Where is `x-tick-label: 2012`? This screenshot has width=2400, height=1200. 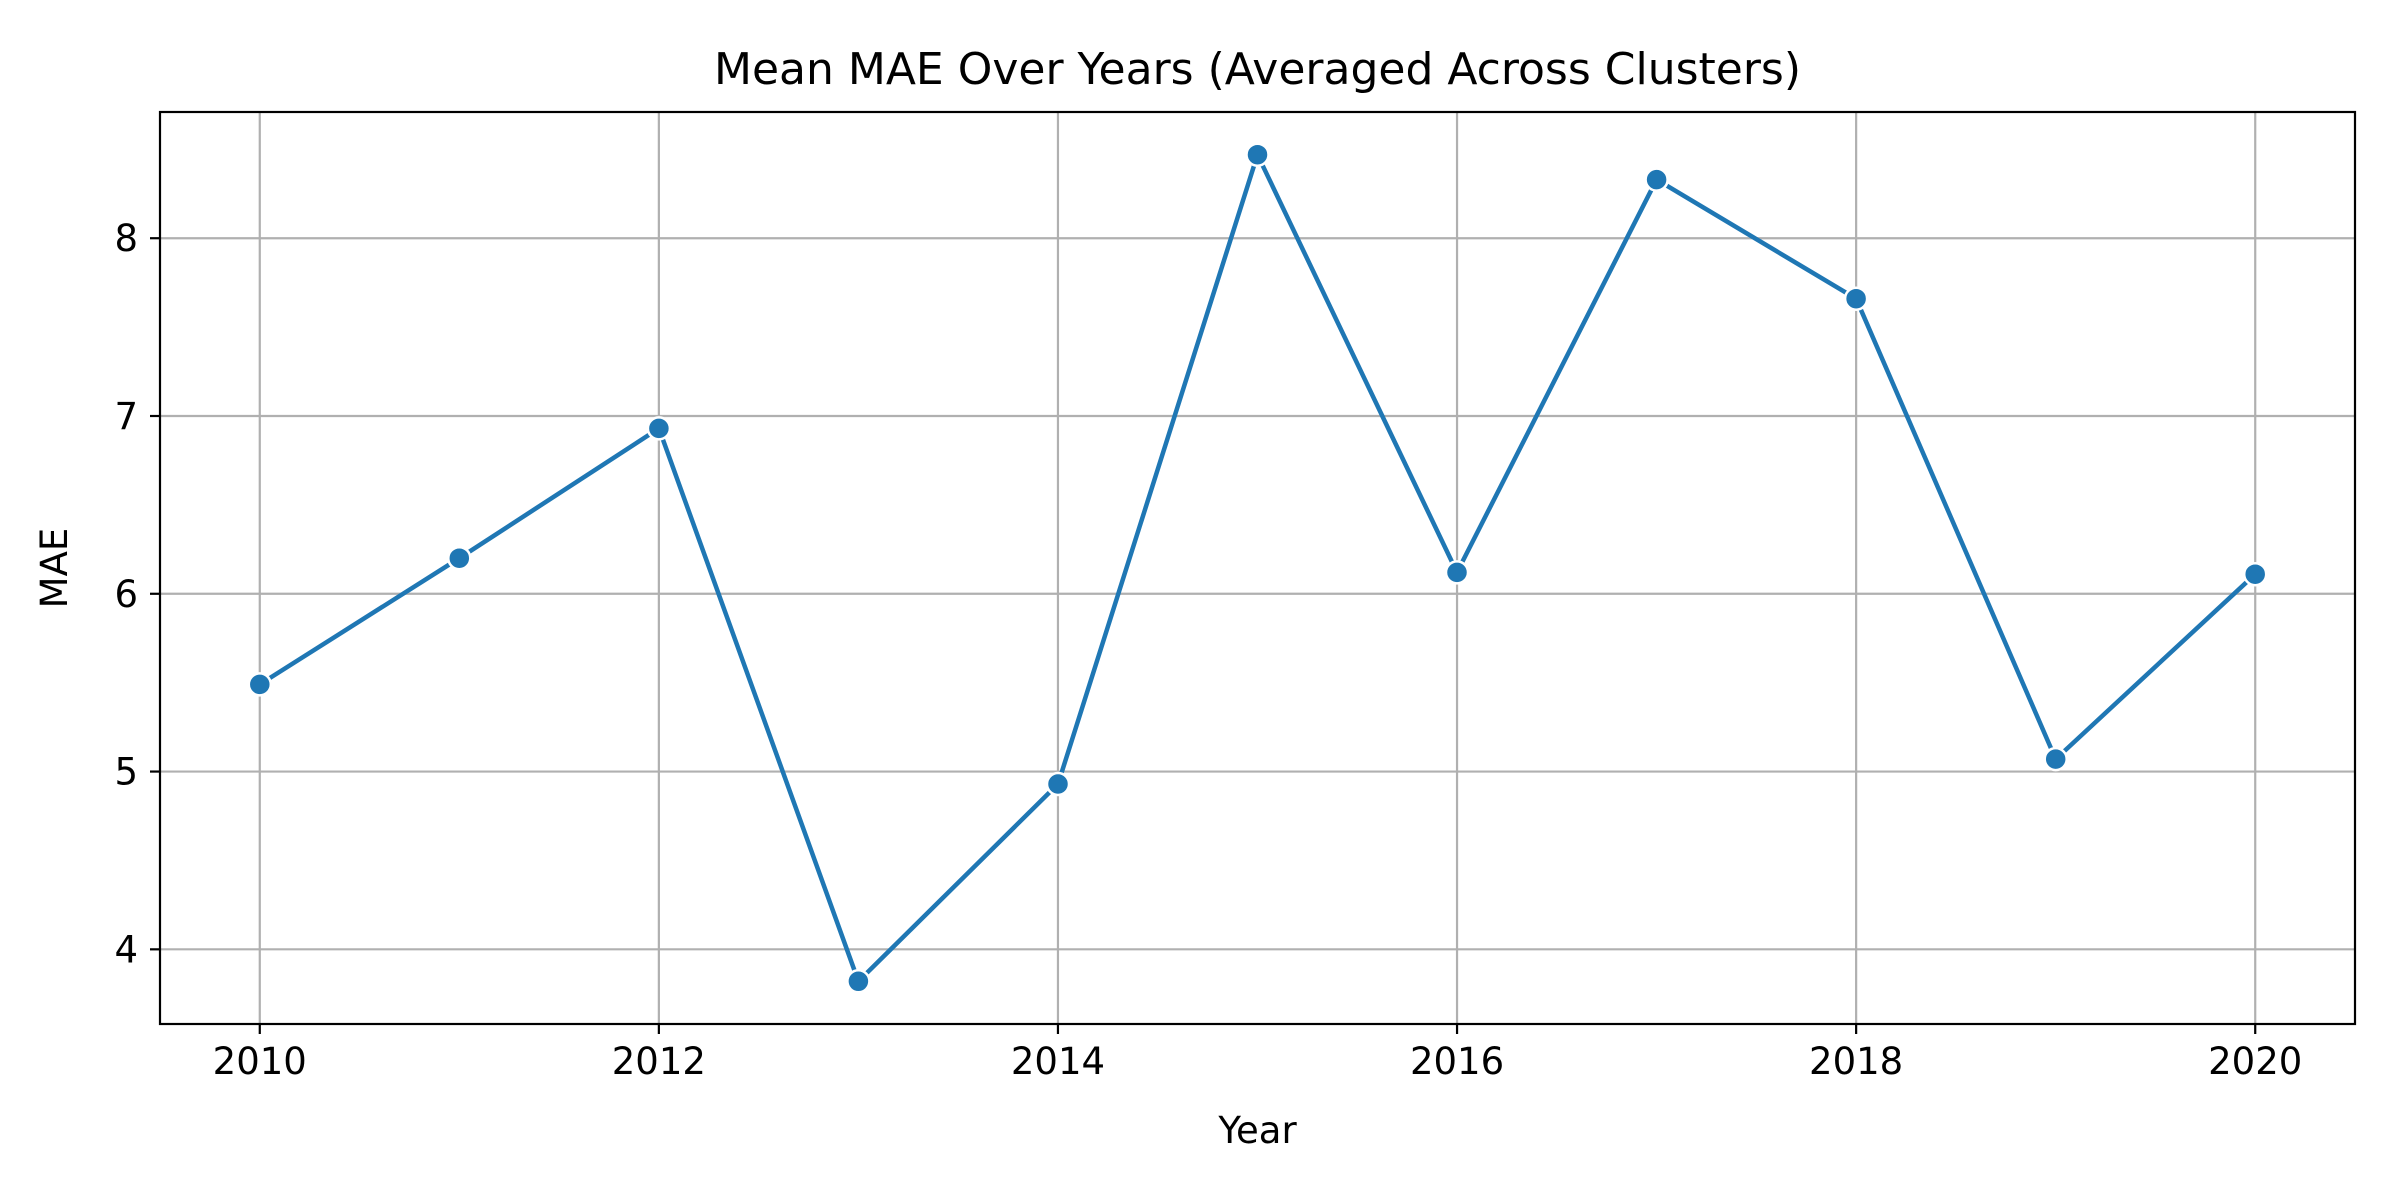 x-tick-label: 2012 is located at coordinates (659, 1061).